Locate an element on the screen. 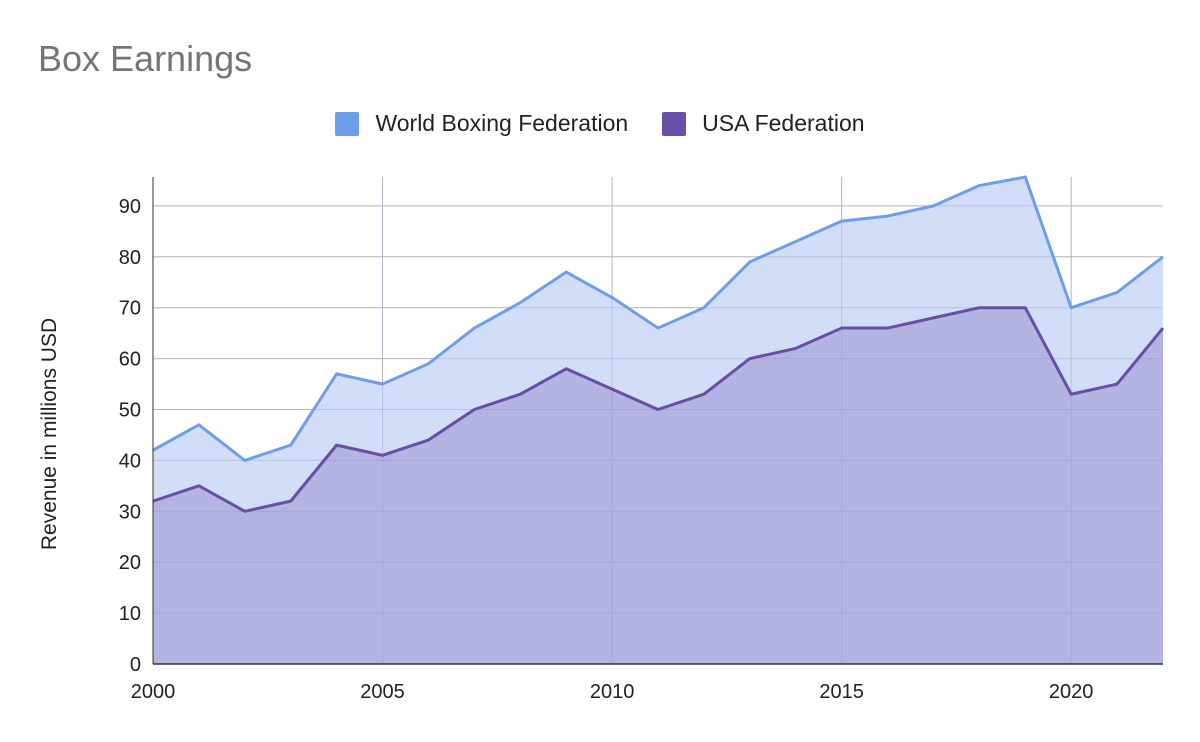  y-tick-label-0: 0 is located at coordinates (135, 665).